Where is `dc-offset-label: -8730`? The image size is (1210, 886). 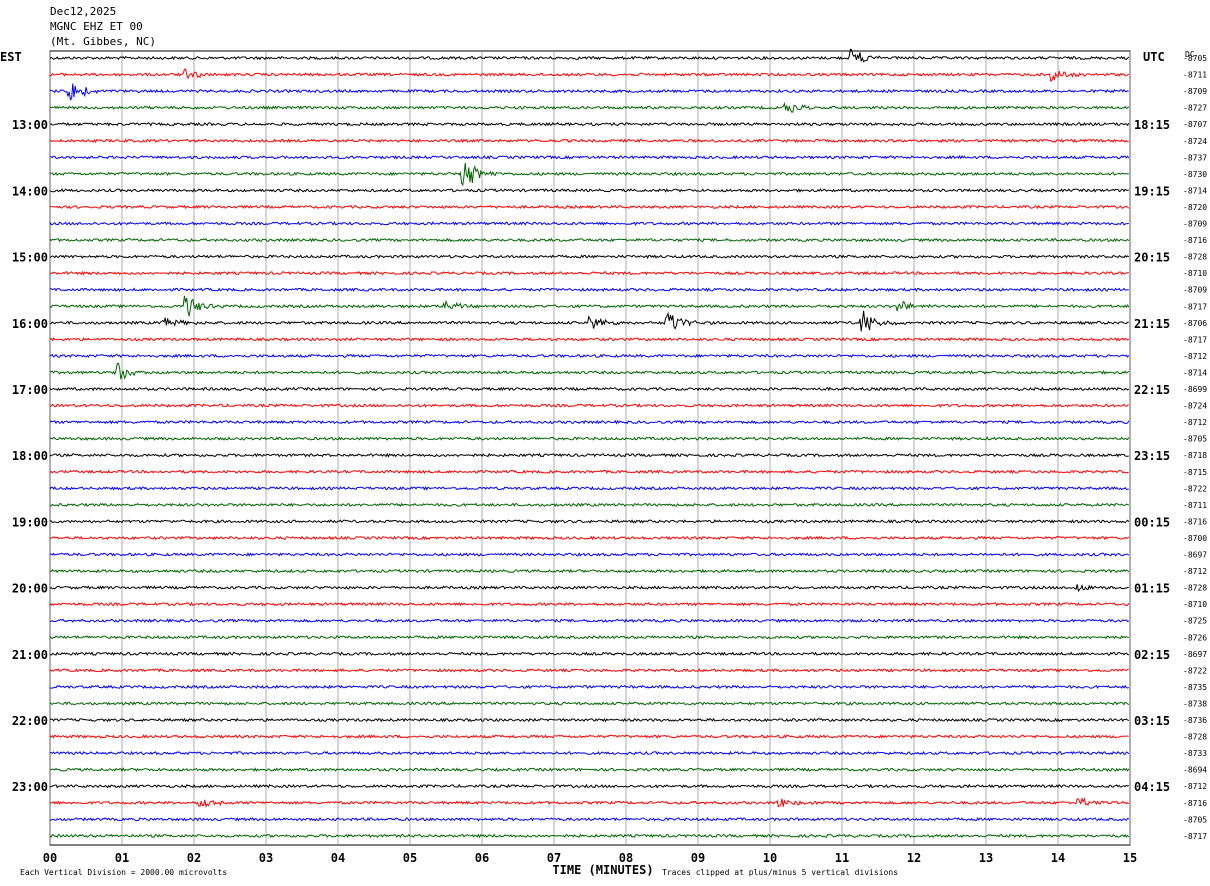
dc-offset-label: -8730 is located at coordinates (1195, 174).